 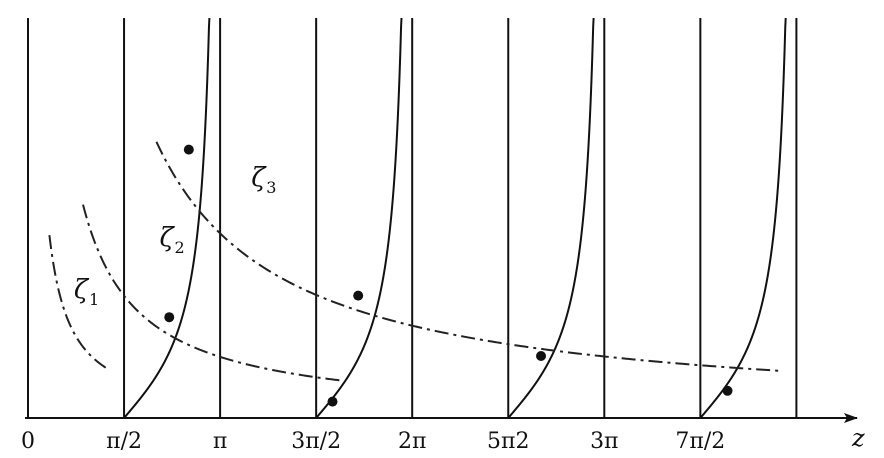 I want to click on x-tick-labels: 0 π/2 π 3π/2 2π 5π2 3π 7π/2, so click(x=373, y=441).